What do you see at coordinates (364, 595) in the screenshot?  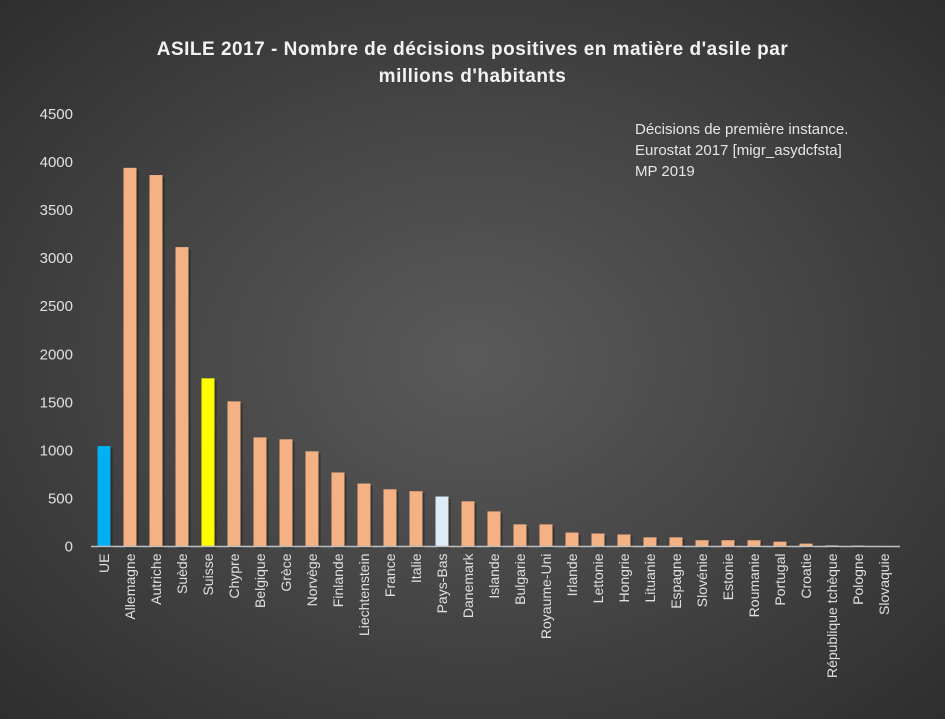 I see `x-tick-label: Liechtenstein` at bounding box center [364, 595].